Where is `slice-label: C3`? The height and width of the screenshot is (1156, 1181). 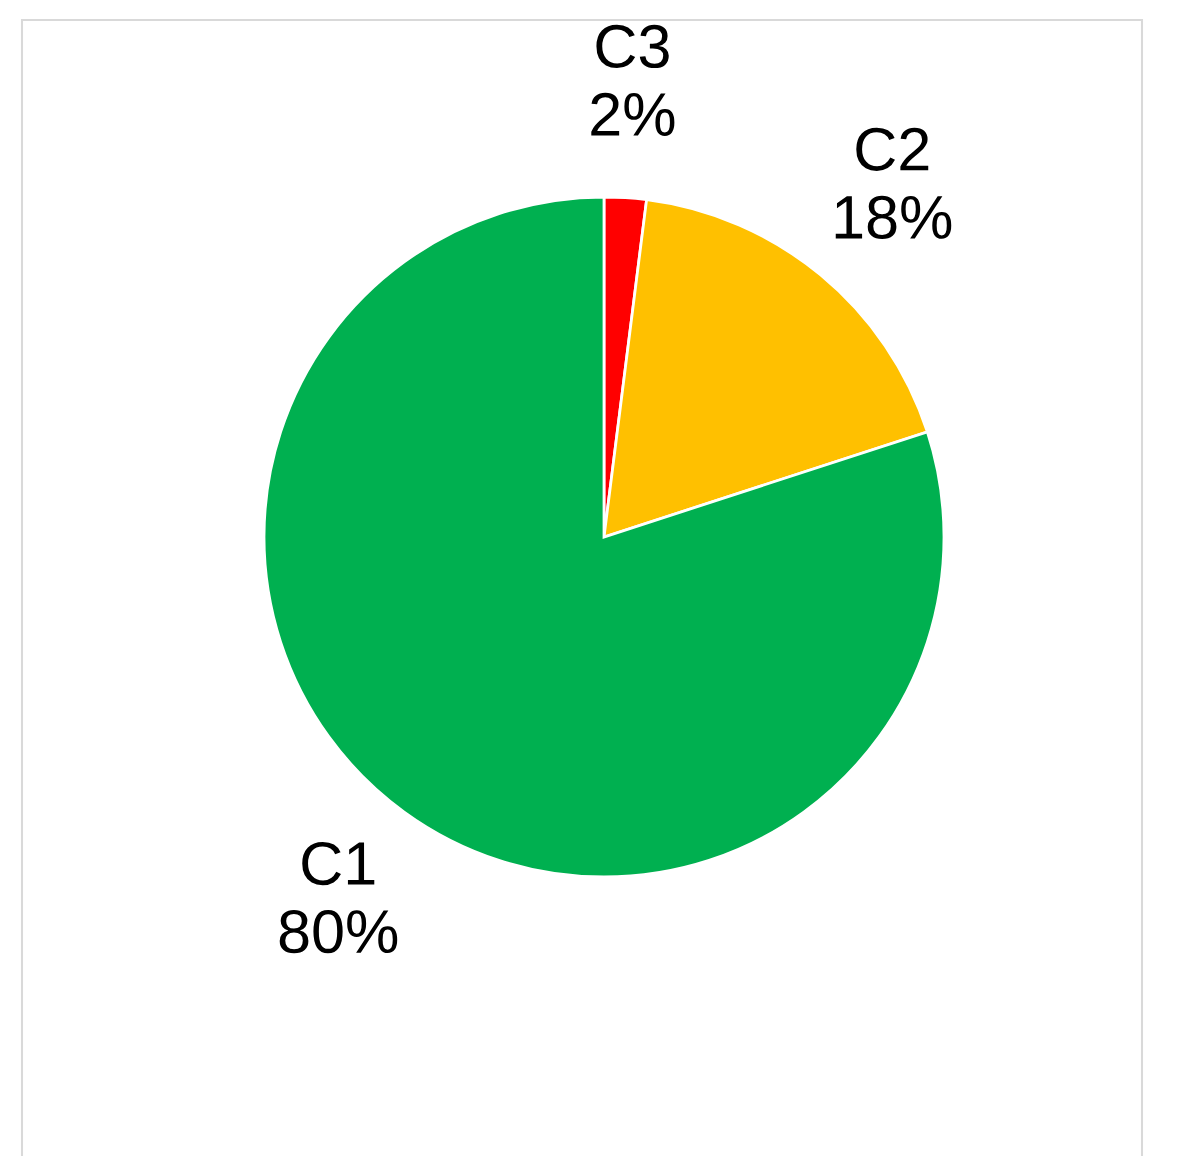
slice-label: C3 is located at coordinates (632, 46).